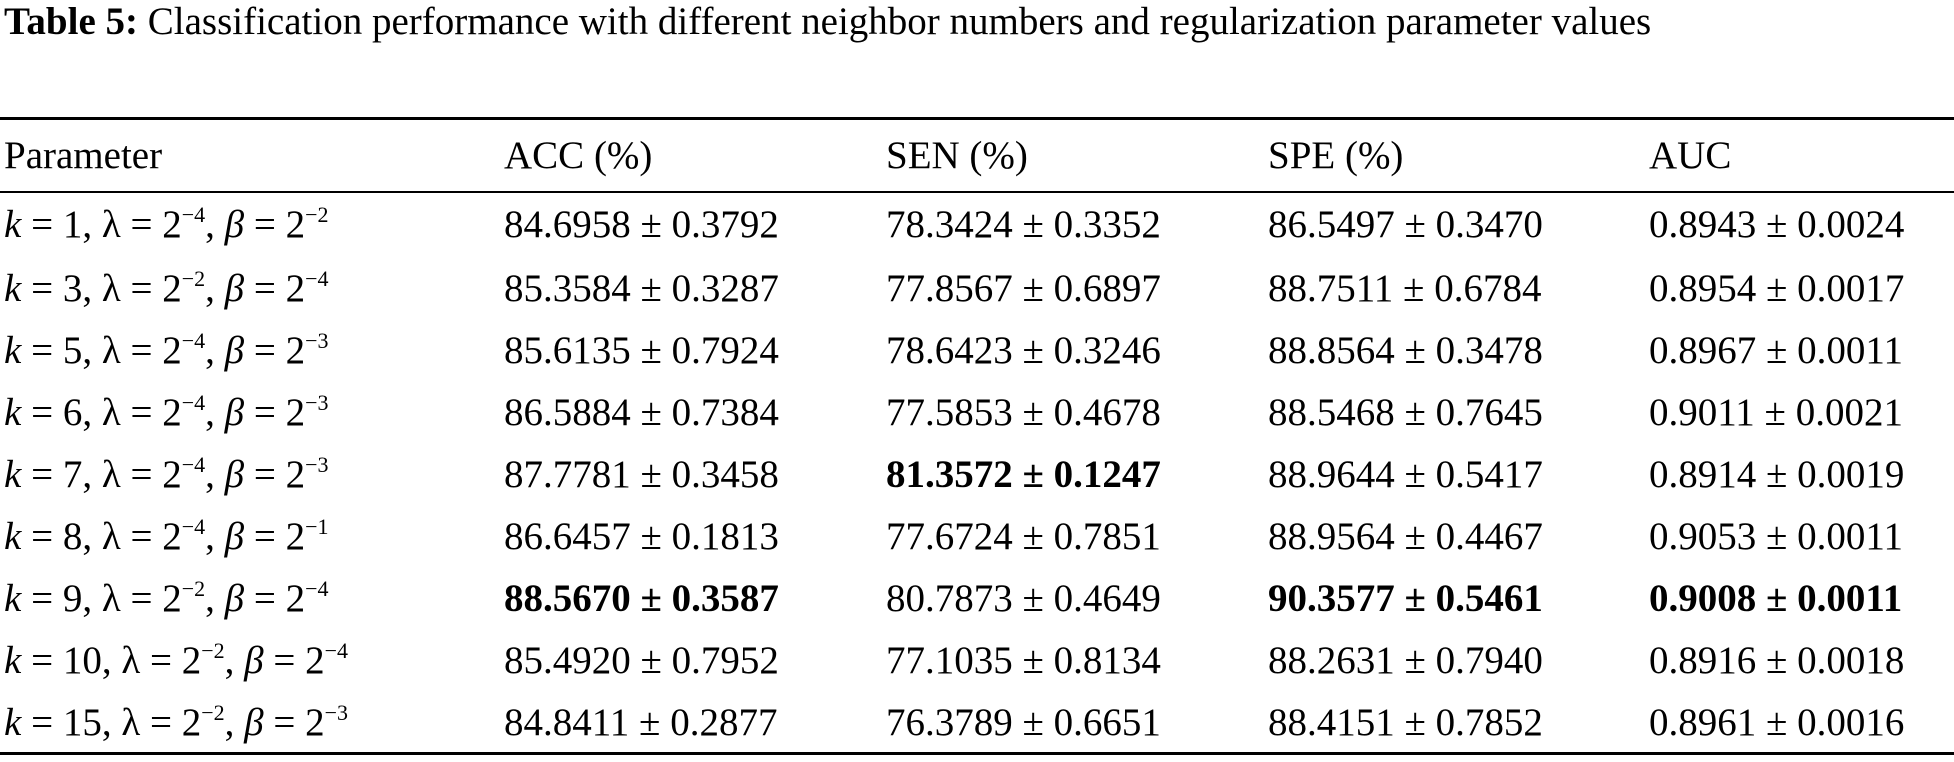  What do you see at coordinates (641, 224) in the screenshot?
I see `cell-acc: 84.6958 ± 0.3792` at bounding box center [641, 224].